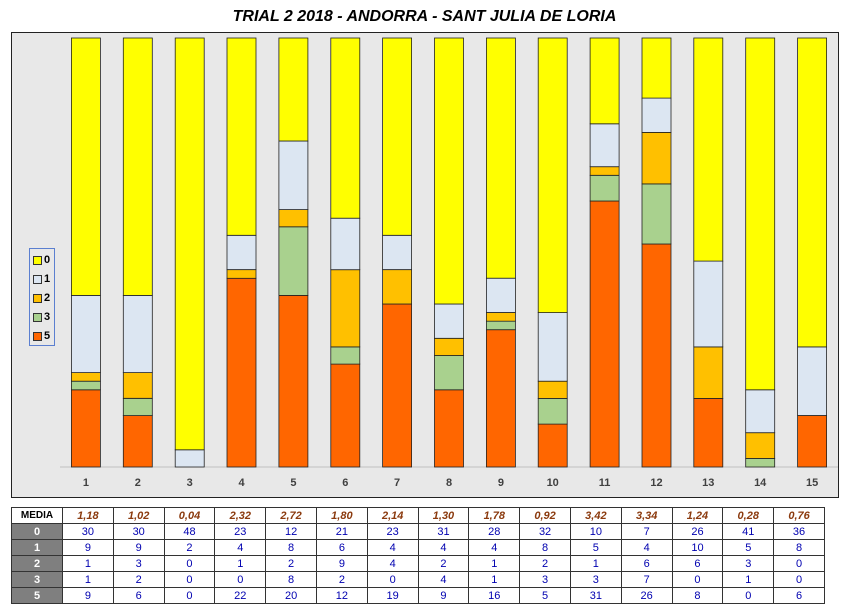 Image resolution: width=849 pixels, height=610 pixels. I want to click on table-cell: 31, so click(595, 595).